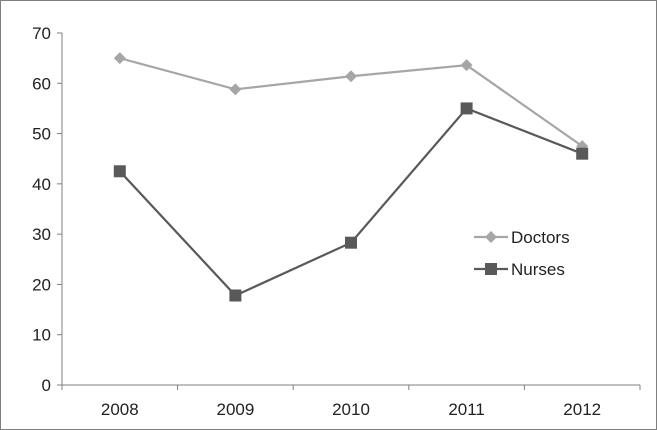 The height and width of the screenshot is (430, 657). What do you see at coordinates (538, 269) in the screenshot?
I see `legend-label-nurses: Nurses` at bounding box center [538, 269].